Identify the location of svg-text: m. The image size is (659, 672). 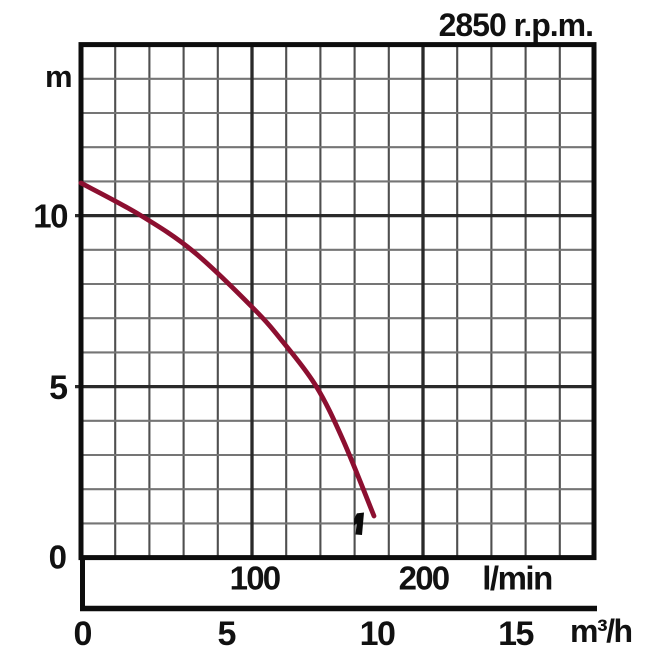
(59, 76).